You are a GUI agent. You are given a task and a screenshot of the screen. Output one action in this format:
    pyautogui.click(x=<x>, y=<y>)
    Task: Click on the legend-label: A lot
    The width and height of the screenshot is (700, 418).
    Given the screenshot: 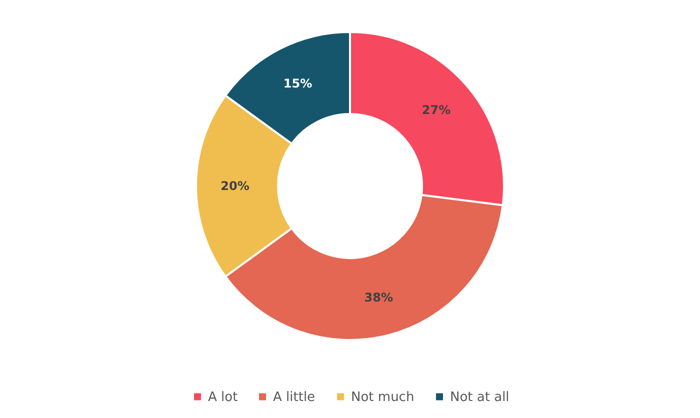 What is the action you would take?
    pyautogui.click(x=223, y=397)
    